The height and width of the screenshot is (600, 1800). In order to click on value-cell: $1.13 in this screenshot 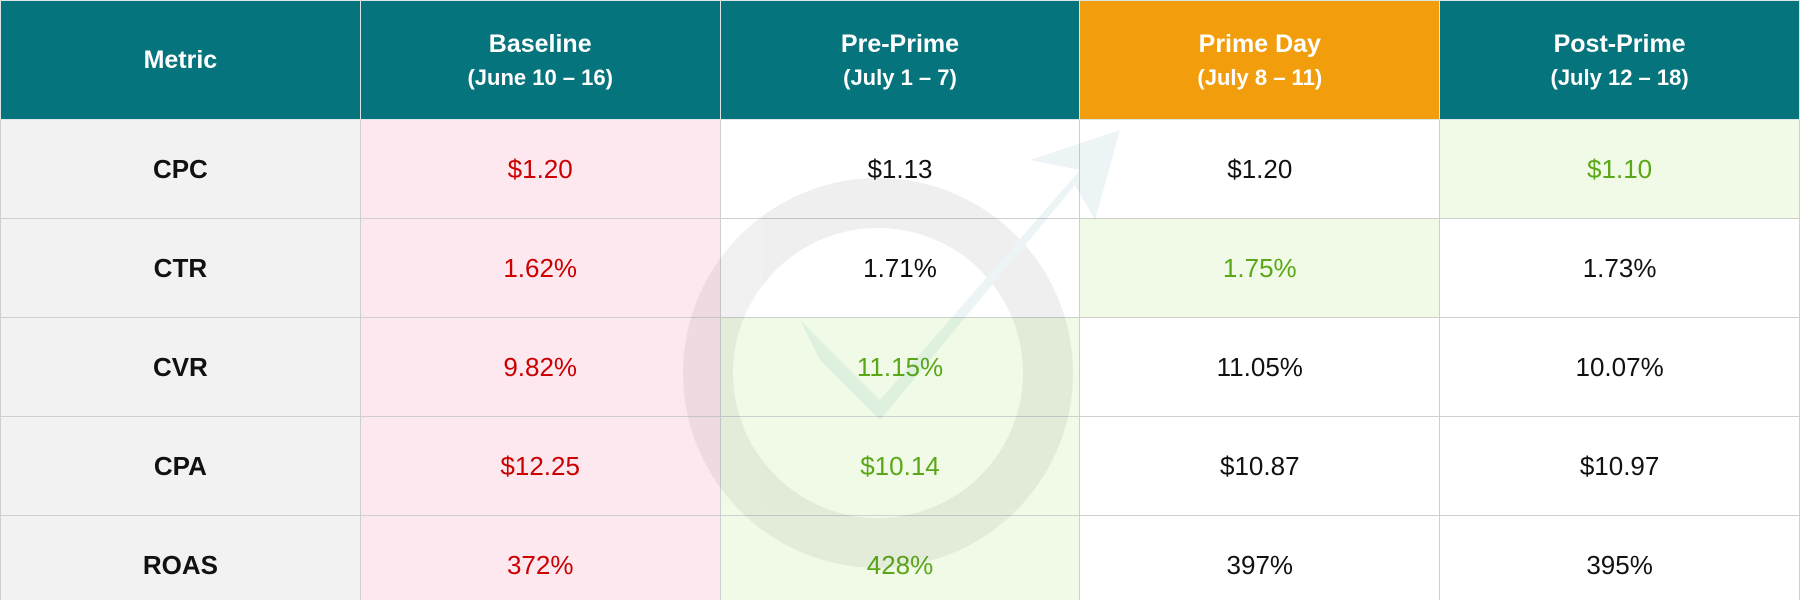, I will do `click(900, 169)`.